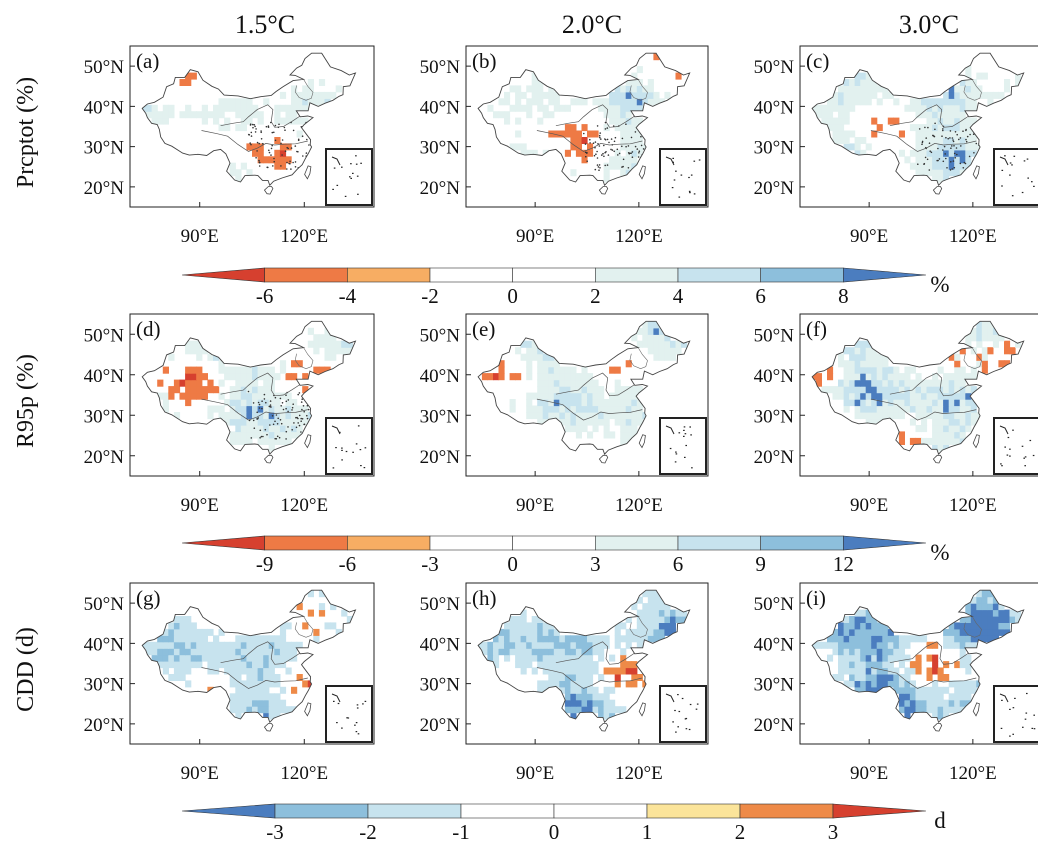  Describe the element at coordinates (535, 236) in the screenshot. I see `x-tick-label: 90°E` at that location.